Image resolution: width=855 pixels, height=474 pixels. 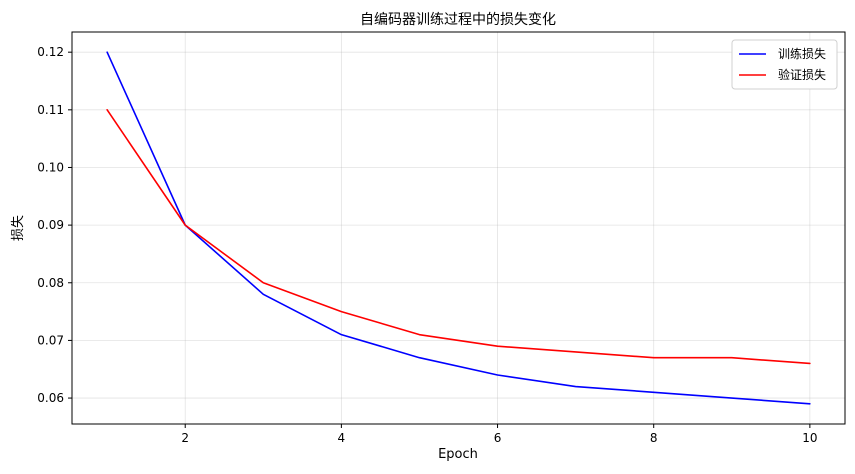 What do you see at coordinates (50, 110) in the screenshot?
I see `y-tick-label: 0.11` at bounding box center [50, 110].